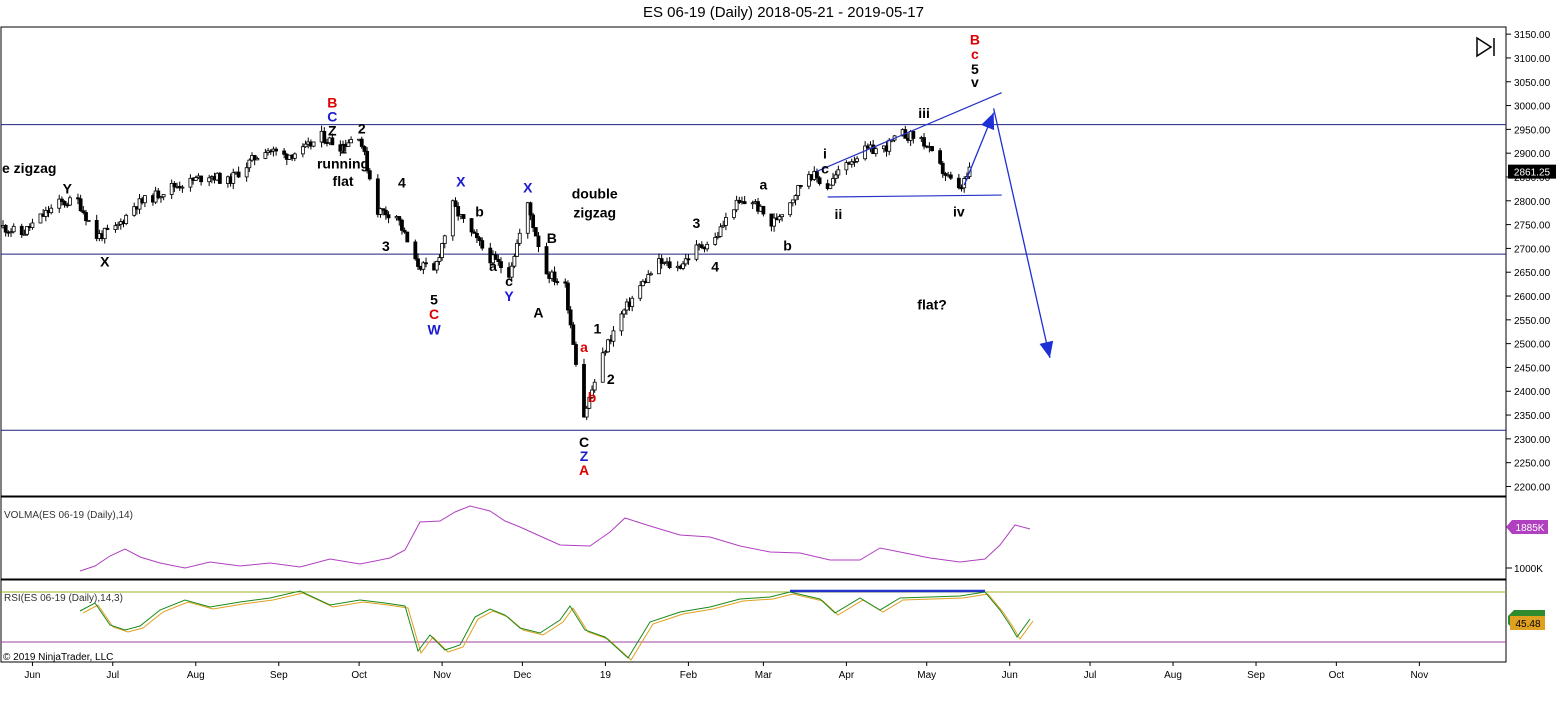 The image size is (1567, 709). Describe the element at coordinates (764, 675) in the screenshot. I see `time-tick-label: Mar` at that location.